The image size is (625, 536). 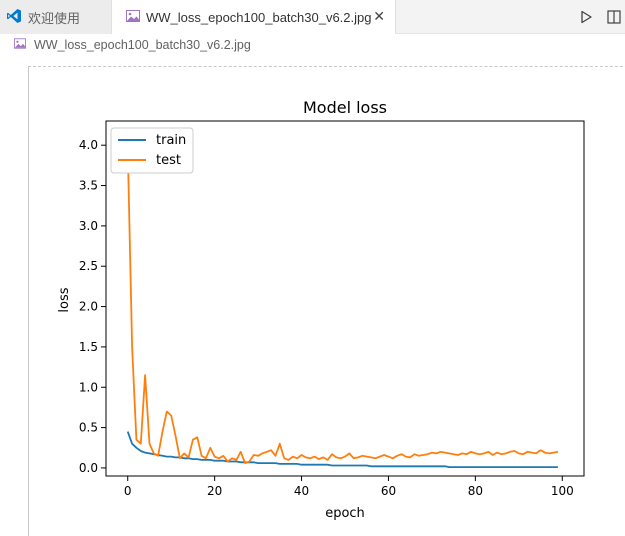 I want to click on tab-image-file: WW_loss_epoch100_batch30_v6.2.jpg ✕, so click(x=254, y=17).